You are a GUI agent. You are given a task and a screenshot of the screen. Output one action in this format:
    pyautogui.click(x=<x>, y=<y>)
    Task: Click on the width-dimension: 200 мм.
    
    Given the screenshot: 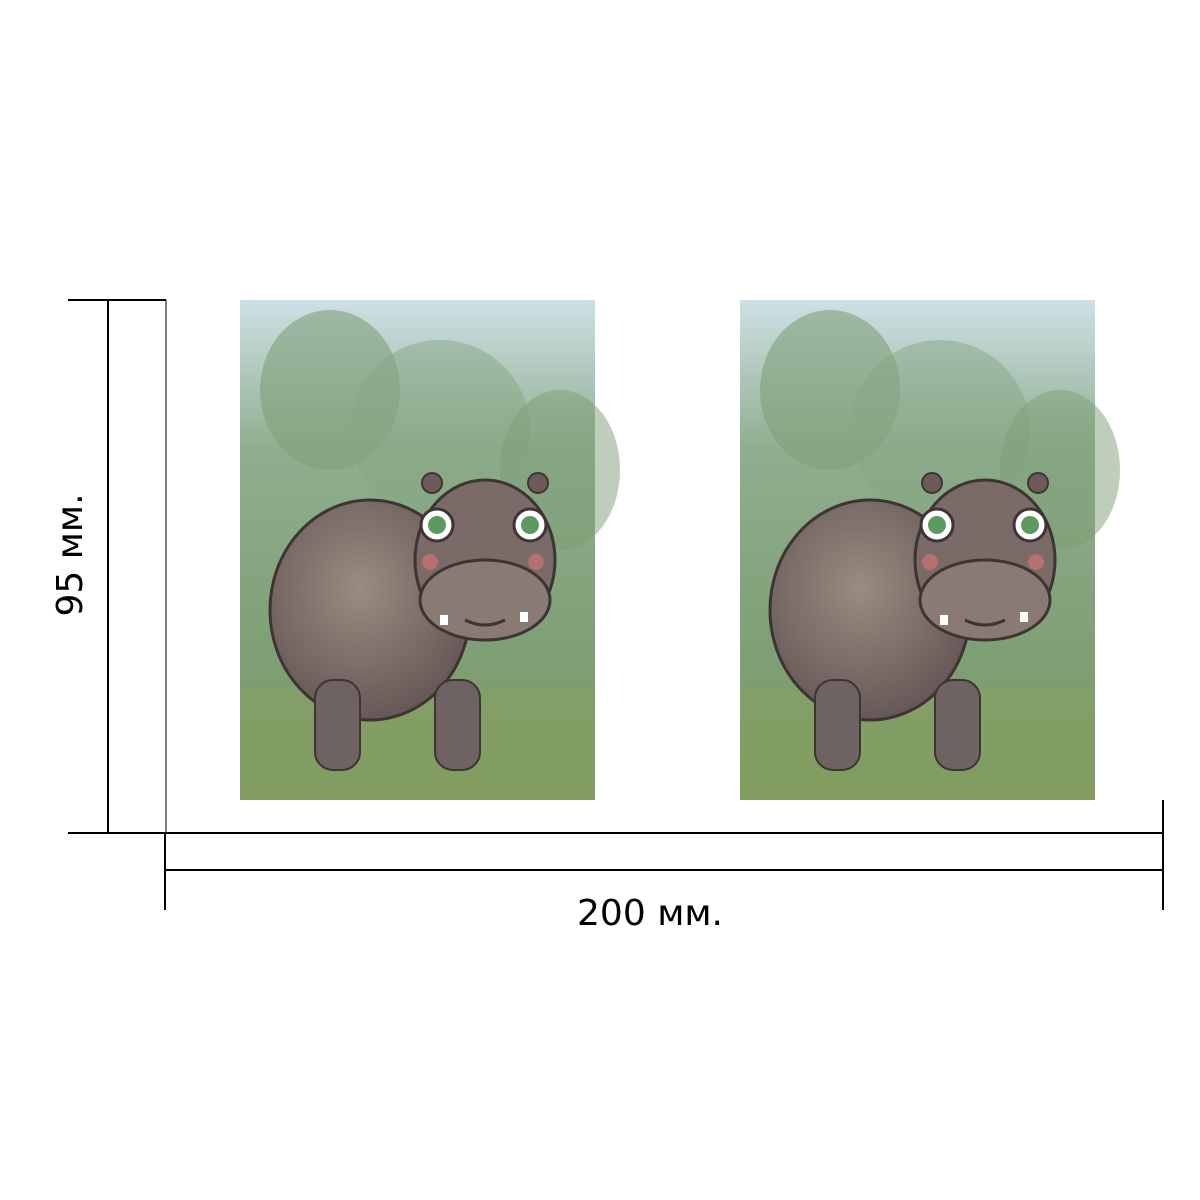 What is the action you would take?
    pyautogui.click(x=664, y=867)
    